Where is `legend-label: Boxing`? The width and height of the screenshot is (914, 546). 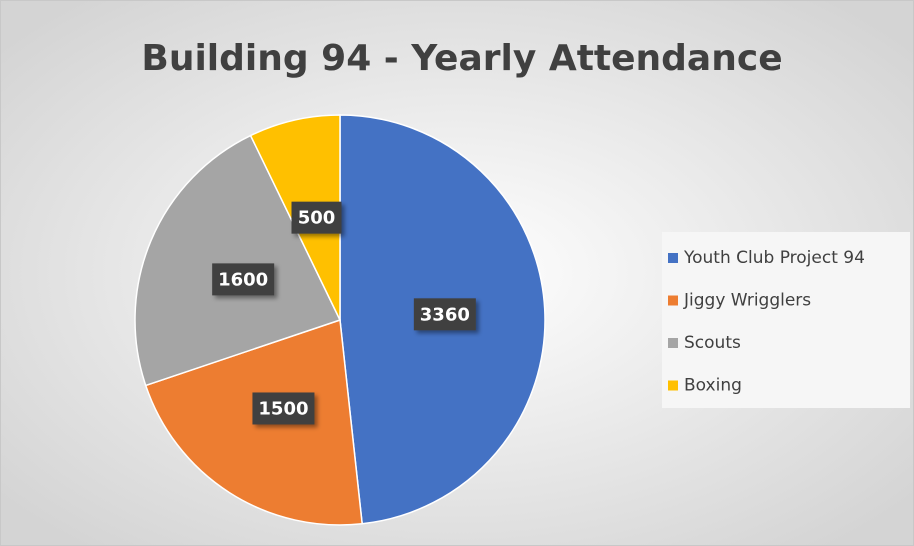
legend-label: Boxing is located at coordinates (713, 386).